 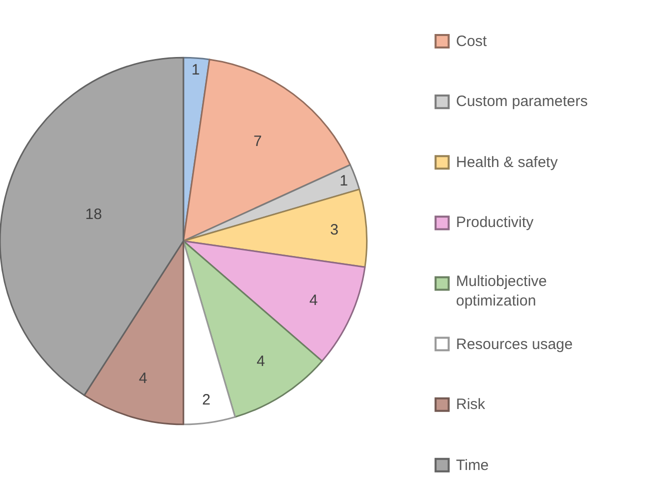 What do you see at coordinates (472, 465) in the screenshot?
I see `legend-label: Time` at bounding box center [472, 465].